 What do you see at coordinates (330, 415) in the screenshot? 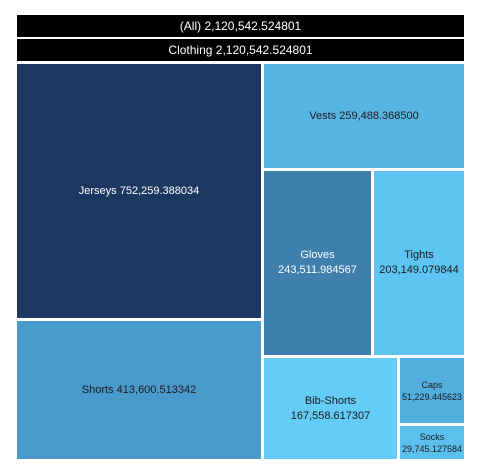
I see `treemap-tile-value: 167,558.617307` at bounding box center [330, 415].